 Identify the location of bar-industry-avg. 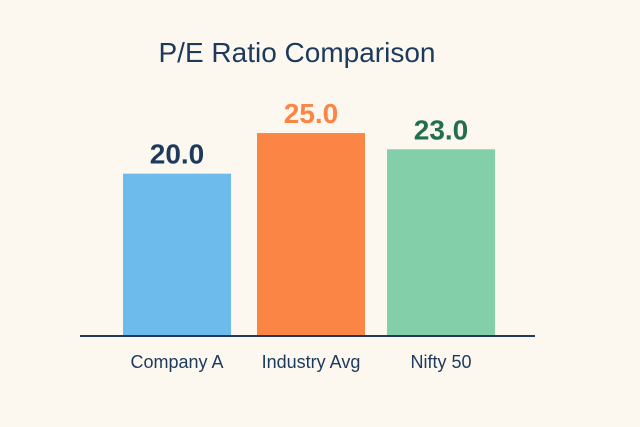
(311, 234).